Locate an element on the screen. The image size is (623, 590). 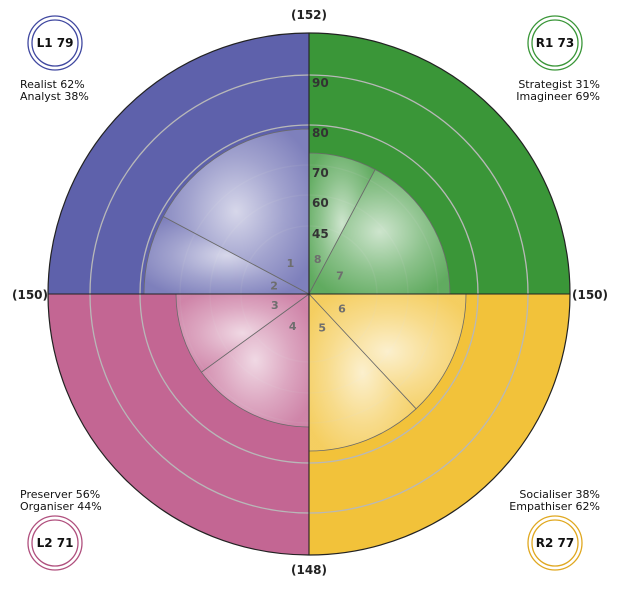
badge-r2-label: R2 77 is located at coordinates (555, 543).